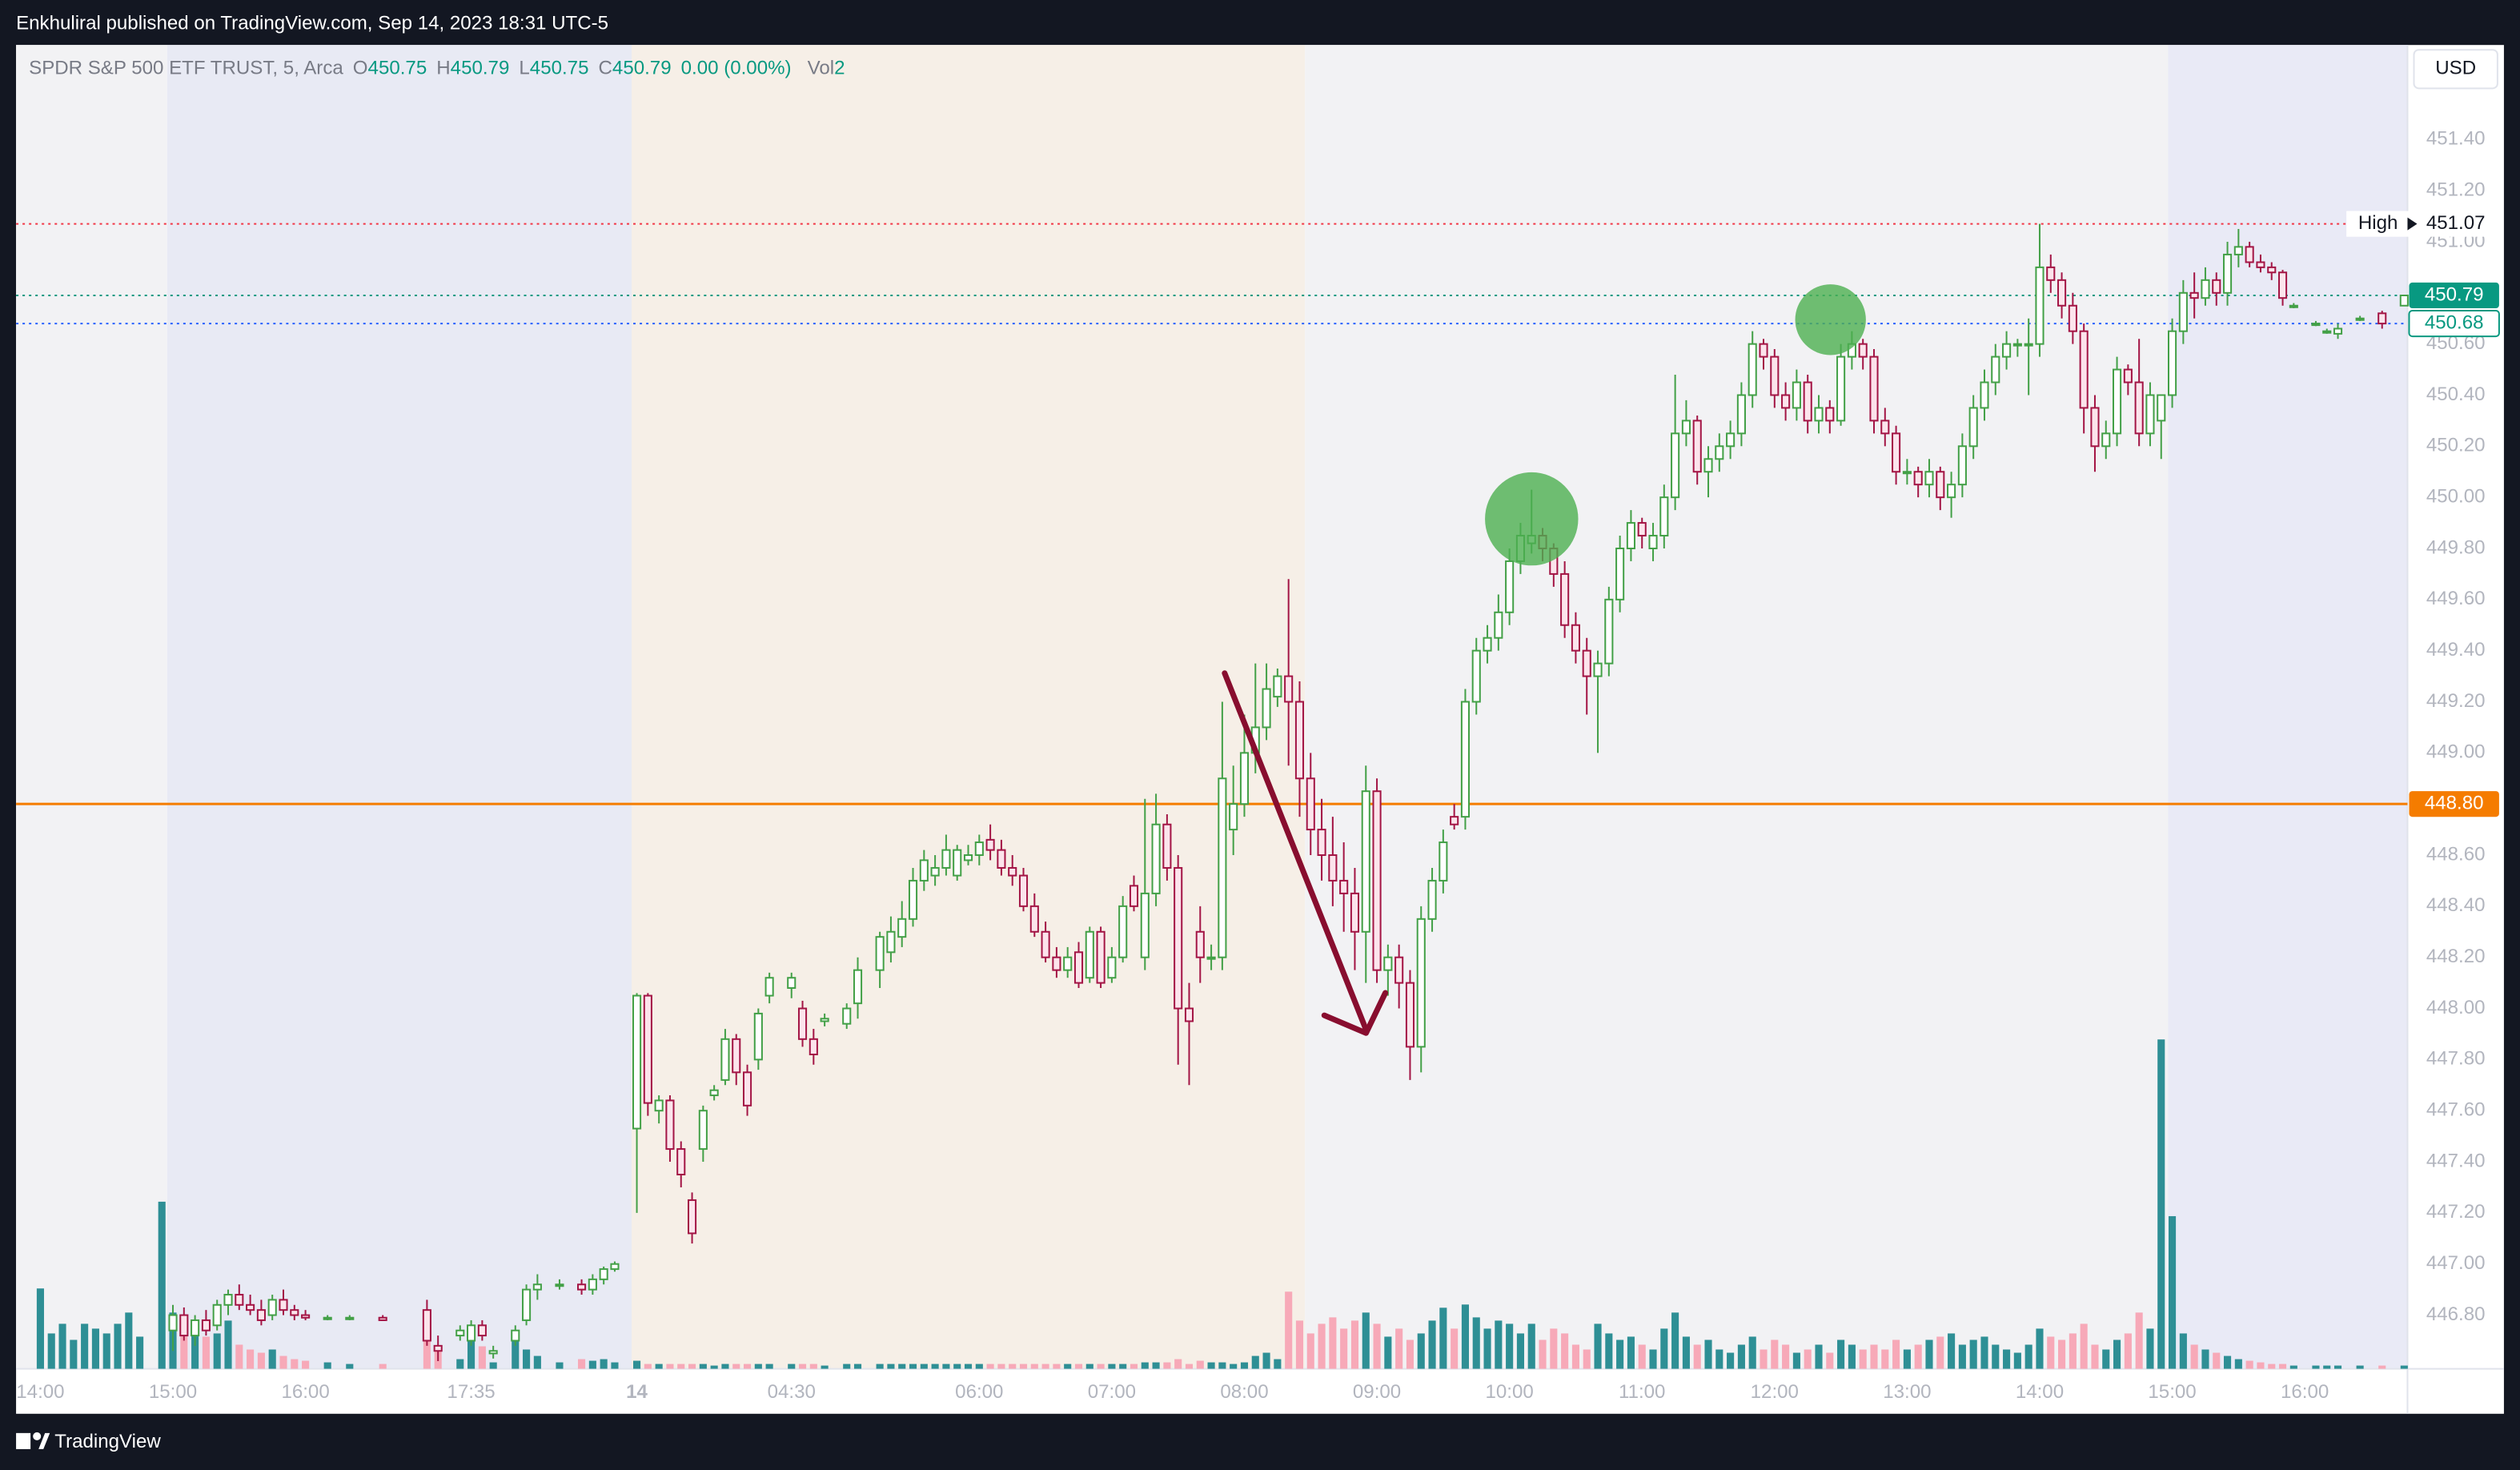  Describe the element at coordinates (2456, 1008) in the screenshot. I see `y-tick-label: 448.00` at that location.